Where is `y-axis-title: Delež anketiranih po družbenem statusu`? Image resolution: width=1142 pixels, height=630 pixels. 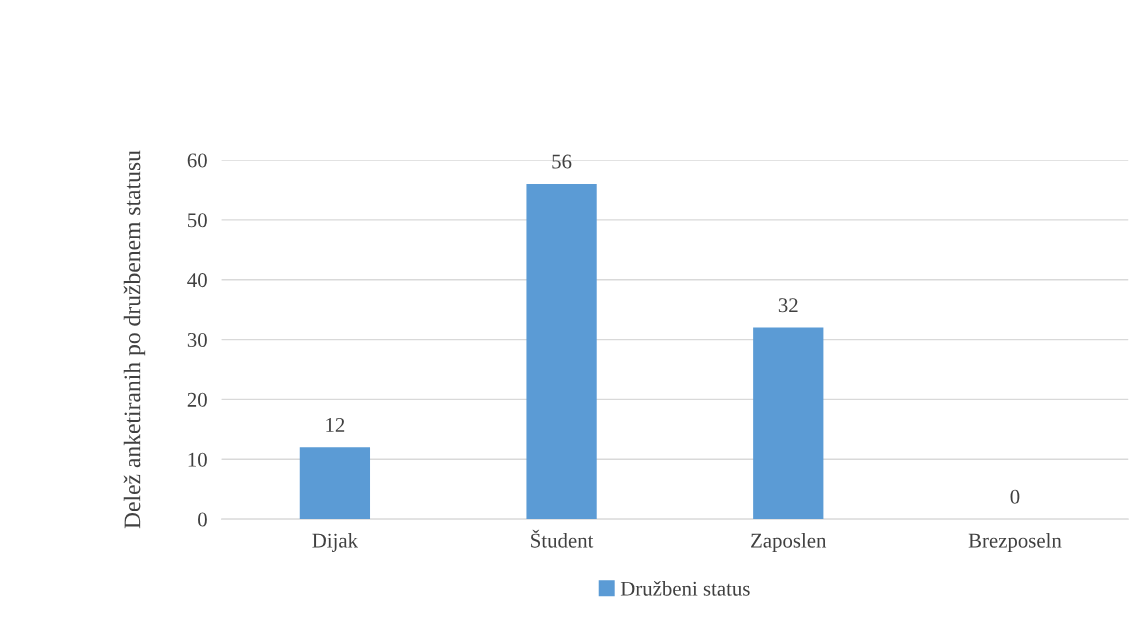 y-axis-title: Delež anketiranih po družbenem statusu is located at coordinates (134, 339).